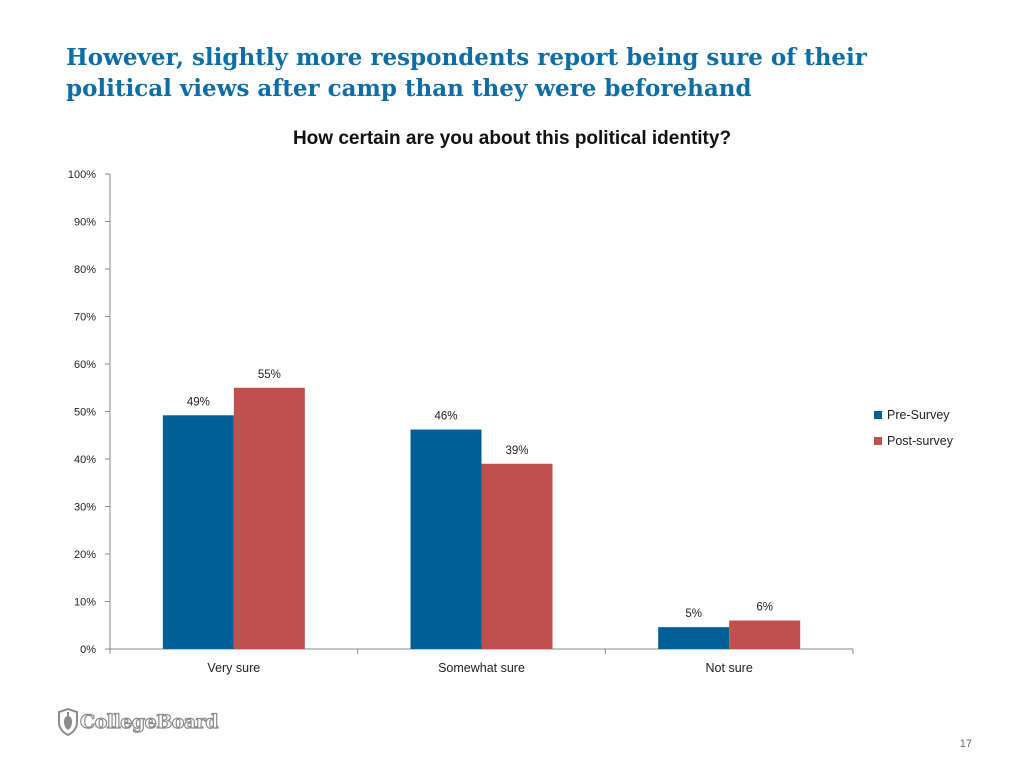 This screenshot has height=768, width=1024. What do you see at coordinates (85, 413) in the screenshot?
I see `y-tick-label: 50%` at bounding box center [85, 413].